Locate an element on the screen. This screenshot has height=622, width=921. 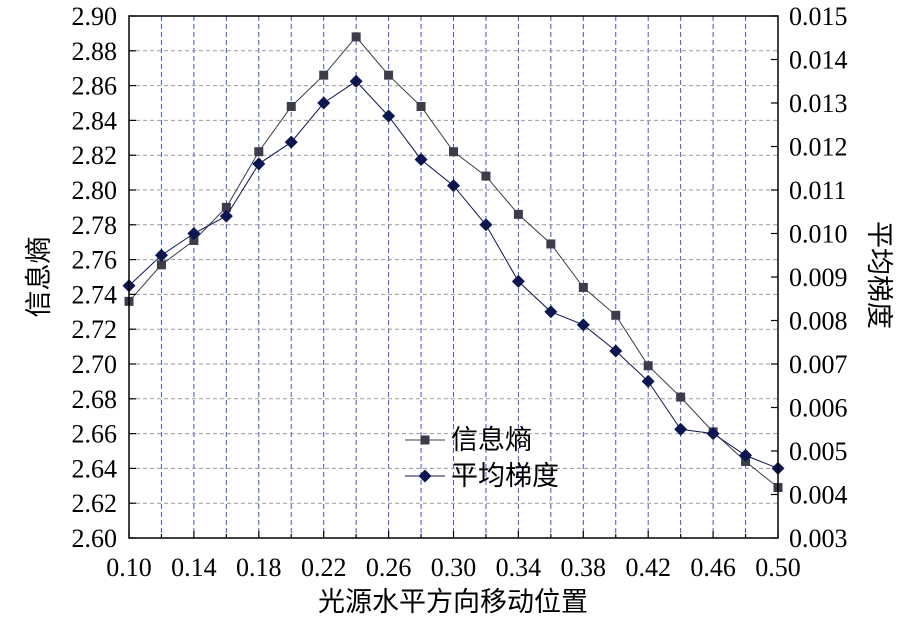
y-tick-label-right: 0.012 is located at coordinates (818, 147).